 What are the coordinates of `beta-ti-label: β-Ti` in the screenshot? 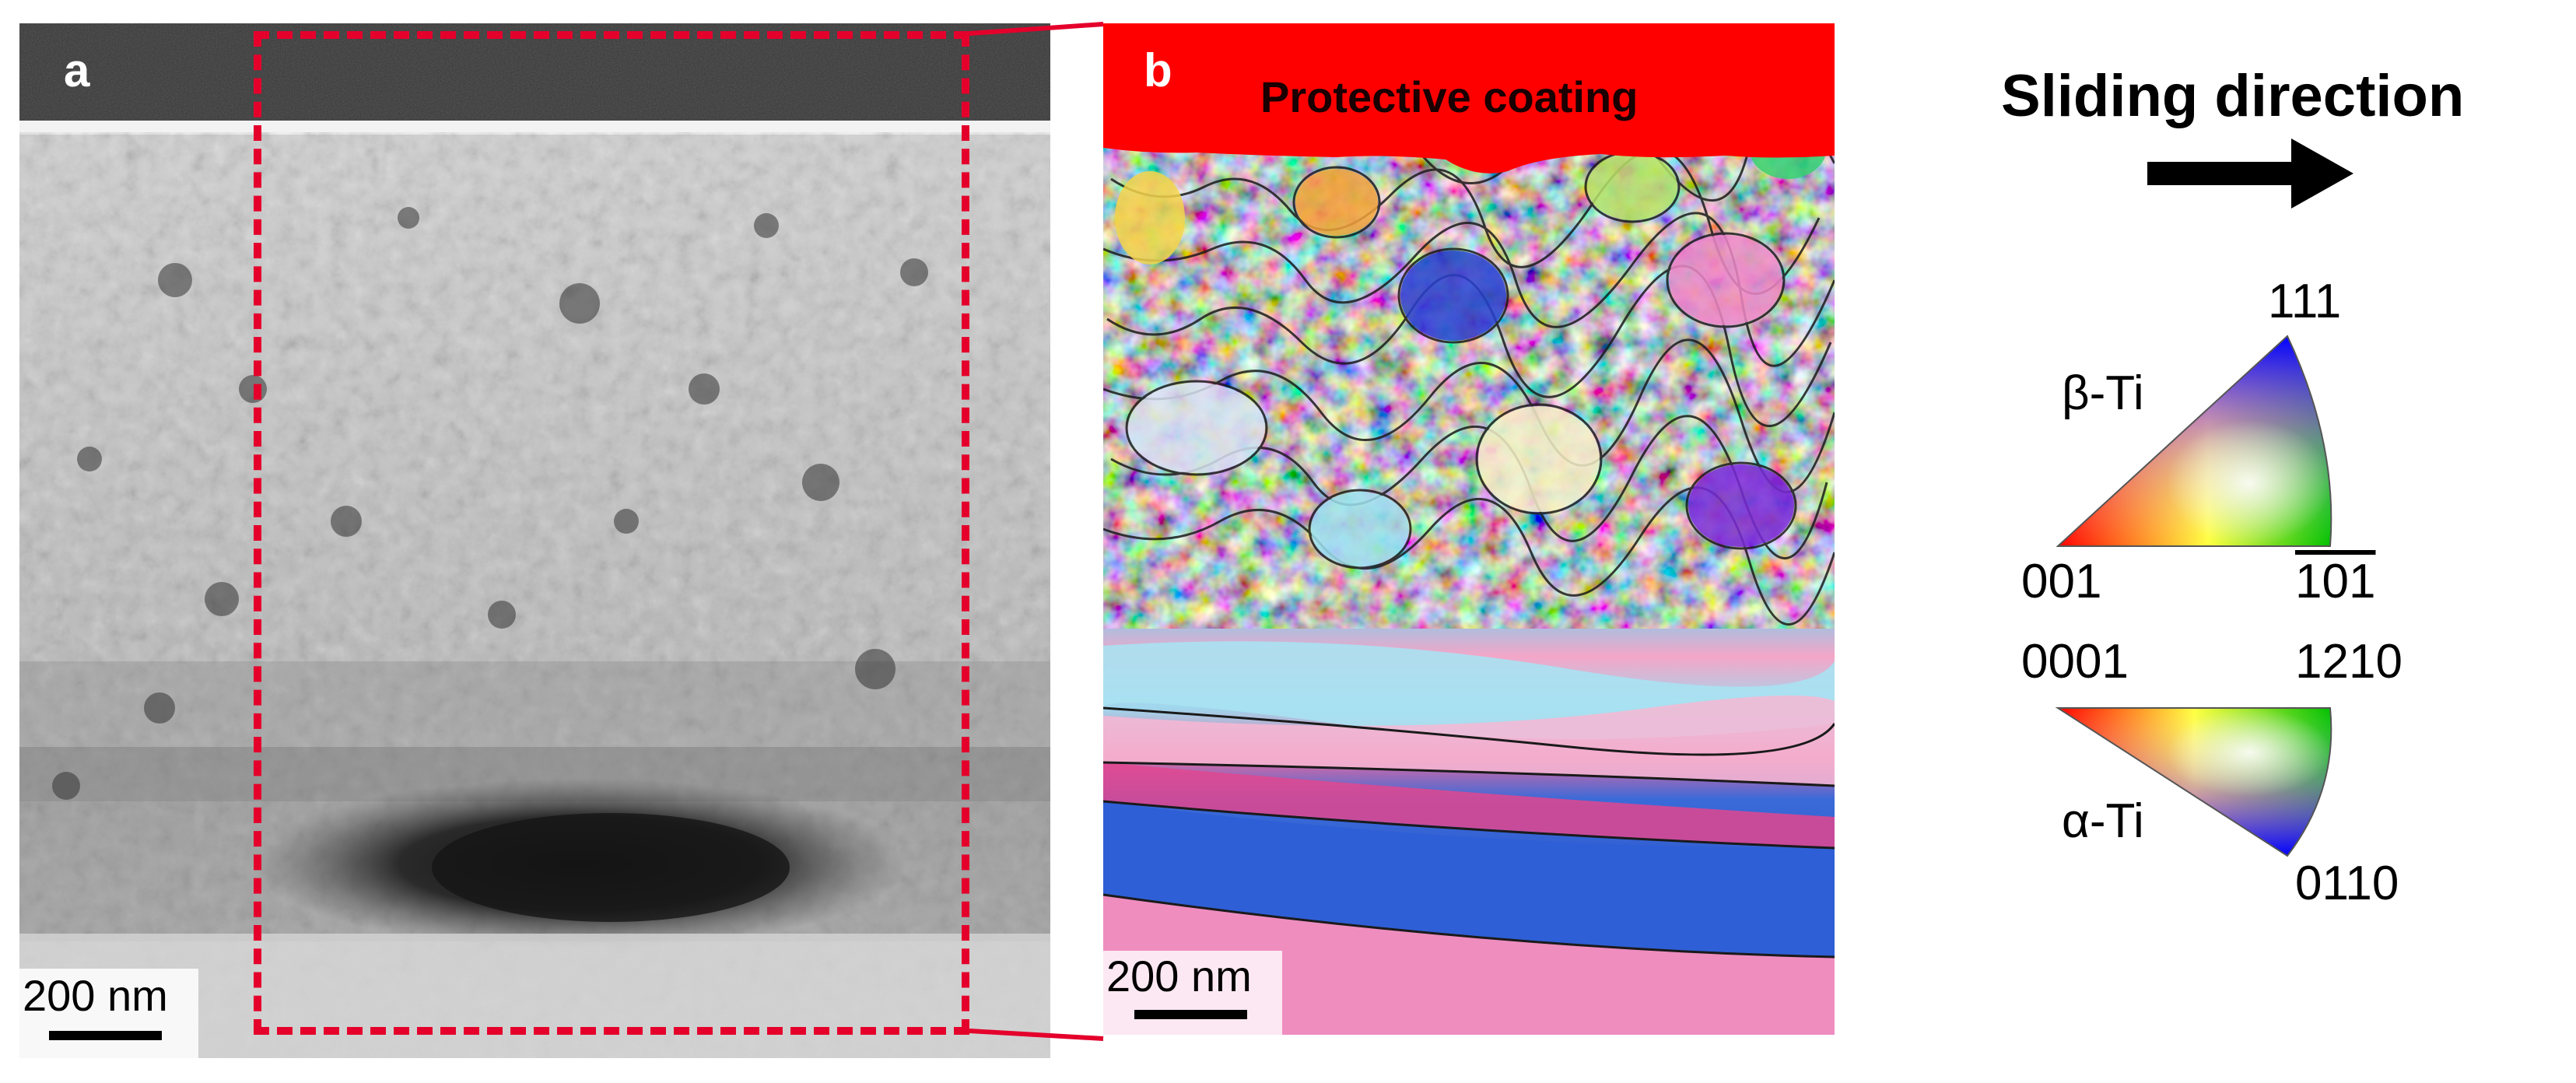 It's located at (2103, 393).